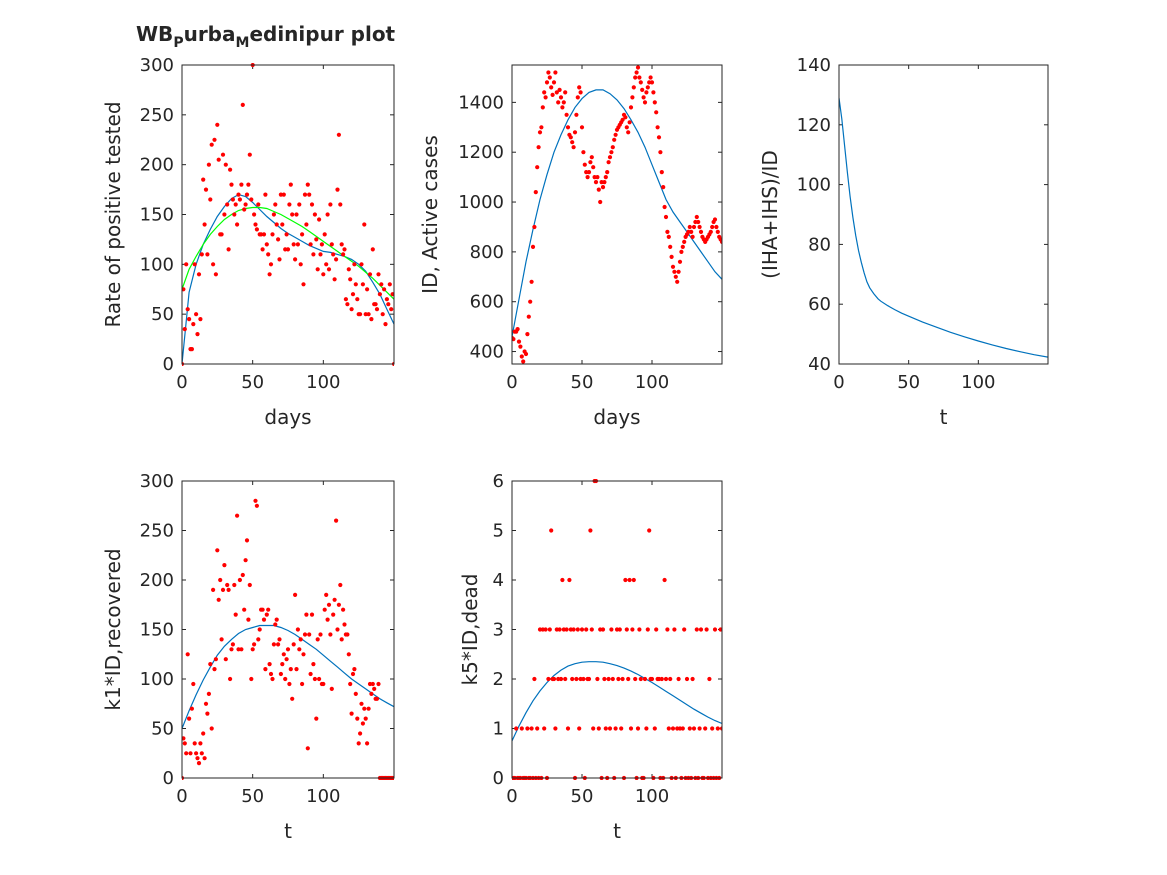  I want to click on y-axis-label: ID, Active cases, so click(430, 214).